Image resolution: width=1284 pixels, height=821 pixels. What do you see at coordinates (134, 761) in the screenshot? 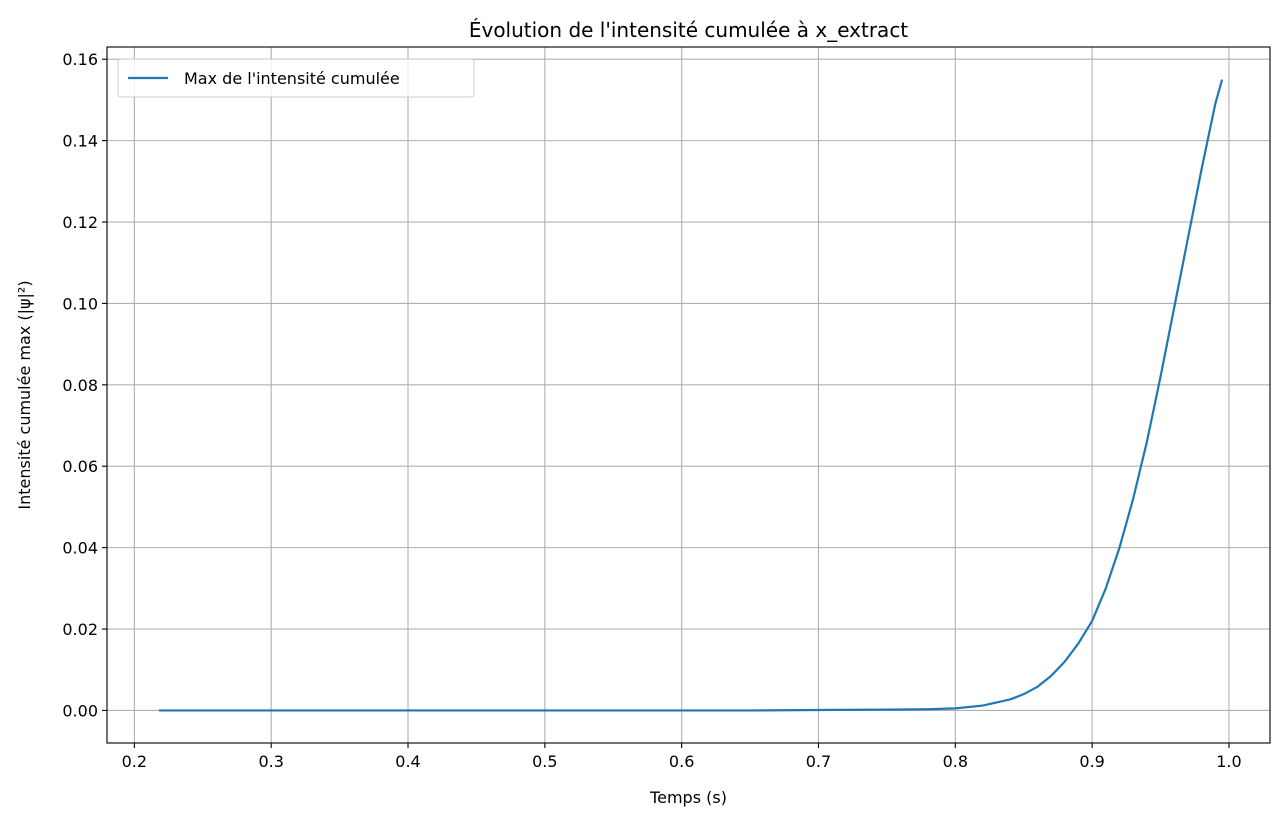
I see `x-tick-label: 0.2` at bounding box center [134, 761].